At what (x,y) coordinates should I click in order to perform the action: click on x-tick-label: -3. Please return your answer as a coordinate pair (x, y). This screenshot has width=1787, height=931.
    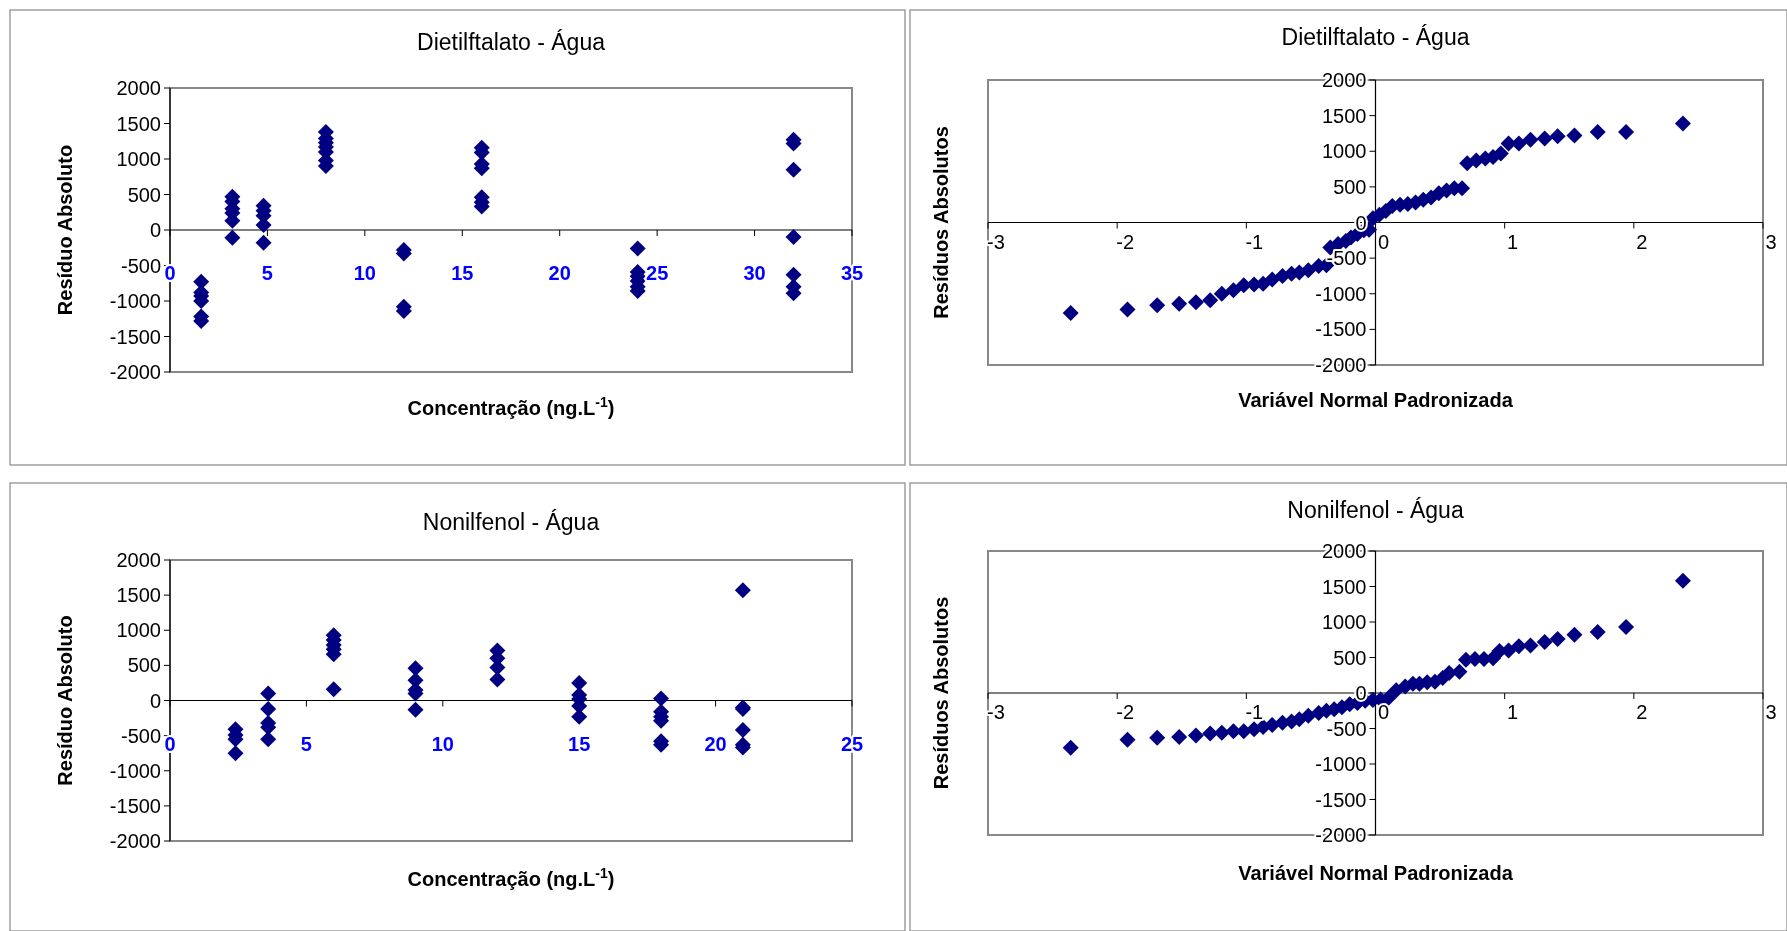
    Looking at the image, I should click on (996, 712).